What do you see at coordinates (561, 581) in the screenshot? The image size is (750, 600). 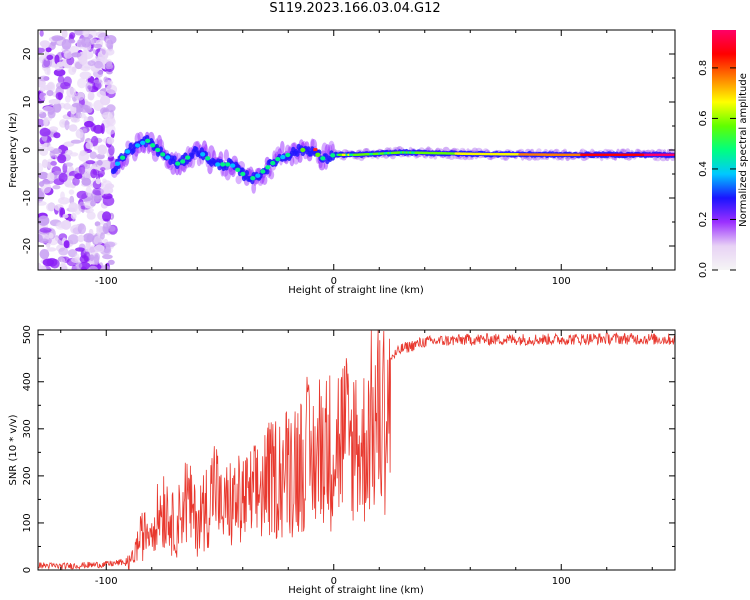 I see `x-tick-label: 100` at bounding box center [561, 581].